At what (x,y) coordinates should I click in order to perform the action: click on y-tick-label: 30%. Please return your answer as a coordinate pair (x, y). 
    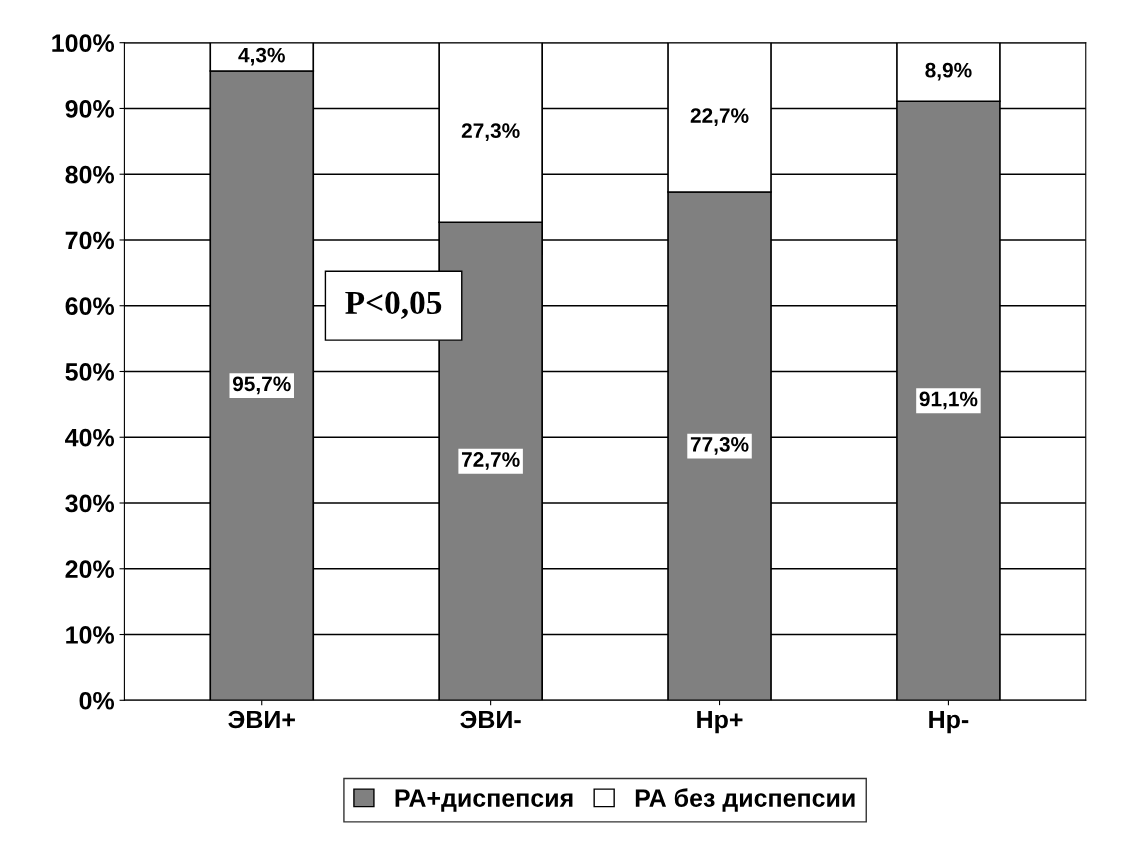
    Looking at the image, I should click on (90, 503).